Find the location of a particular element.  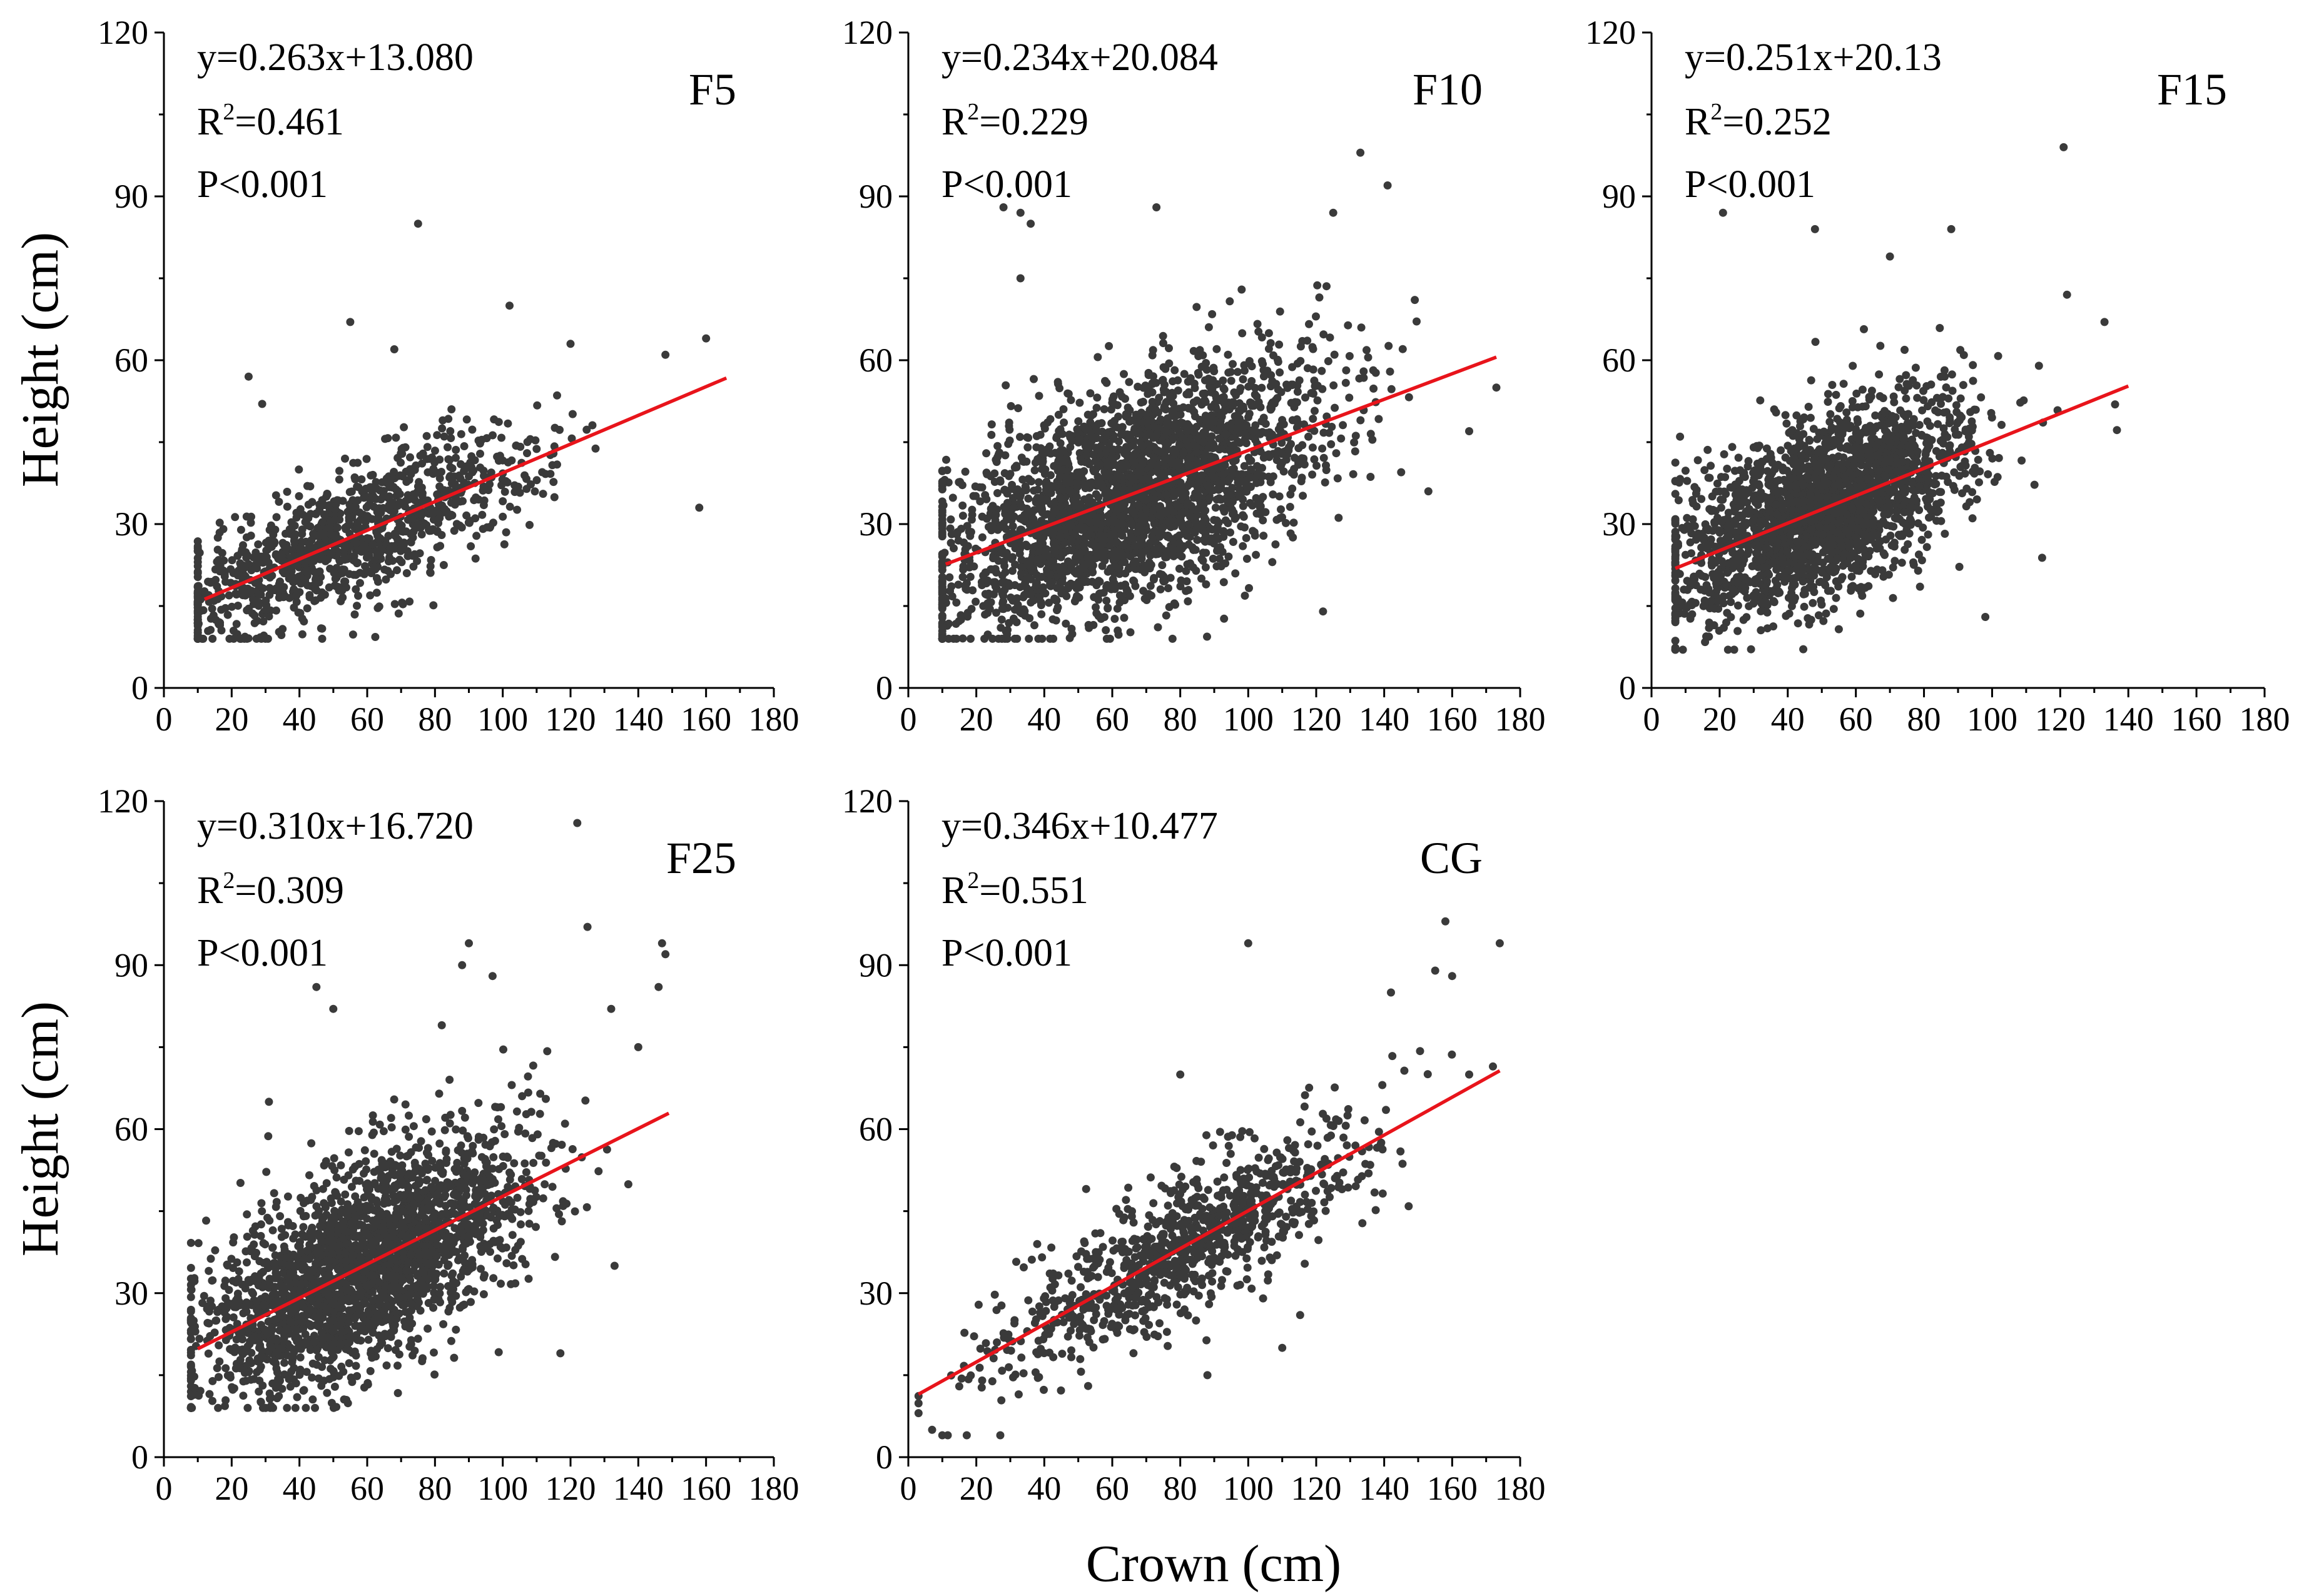

x-tick-label: 20 is located at coordinates (231, 719).